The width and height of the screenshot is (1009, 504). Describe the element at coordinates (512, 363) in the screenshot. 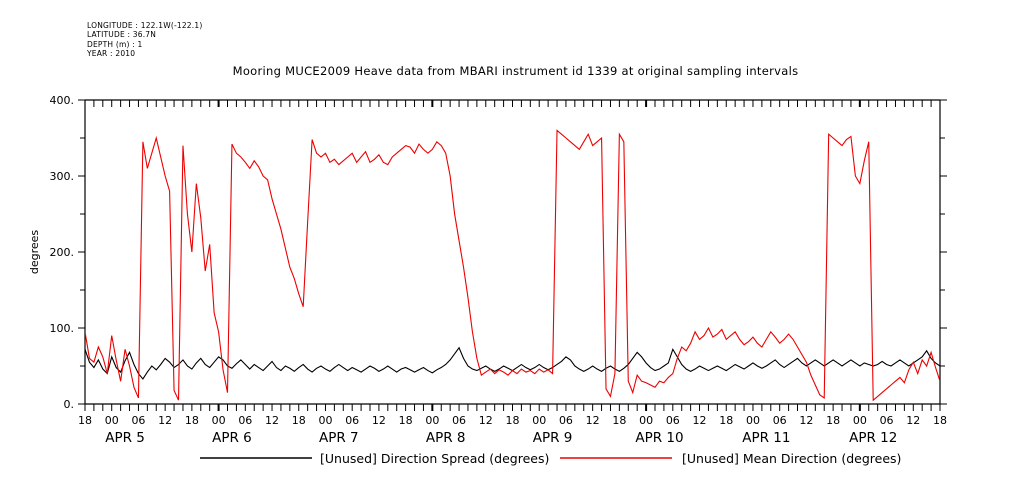

I see `series-line-direction-spread` at that location.